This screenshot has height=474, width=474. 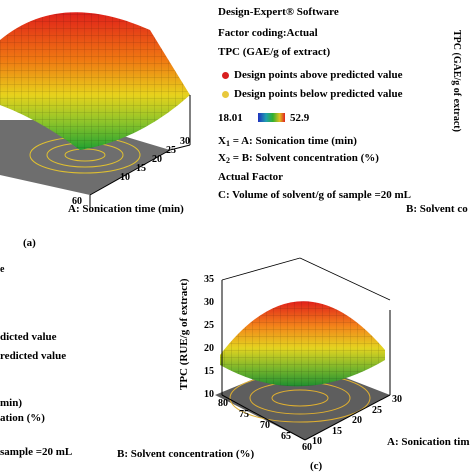 What do you see at coordinates (318, 75) in the screenshot?
I see `above-predicted-label: Design points above predicted value` at bounding box center [318, 75].